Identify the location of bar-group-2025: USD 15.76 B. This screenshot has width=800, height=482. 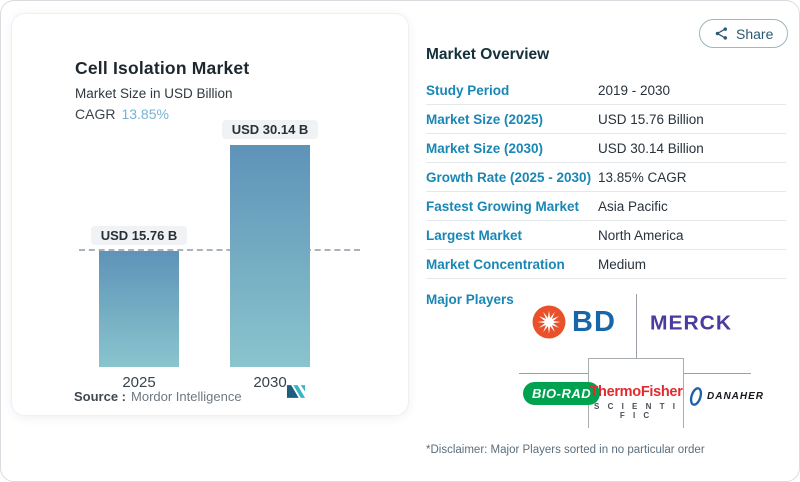
(139, 296).